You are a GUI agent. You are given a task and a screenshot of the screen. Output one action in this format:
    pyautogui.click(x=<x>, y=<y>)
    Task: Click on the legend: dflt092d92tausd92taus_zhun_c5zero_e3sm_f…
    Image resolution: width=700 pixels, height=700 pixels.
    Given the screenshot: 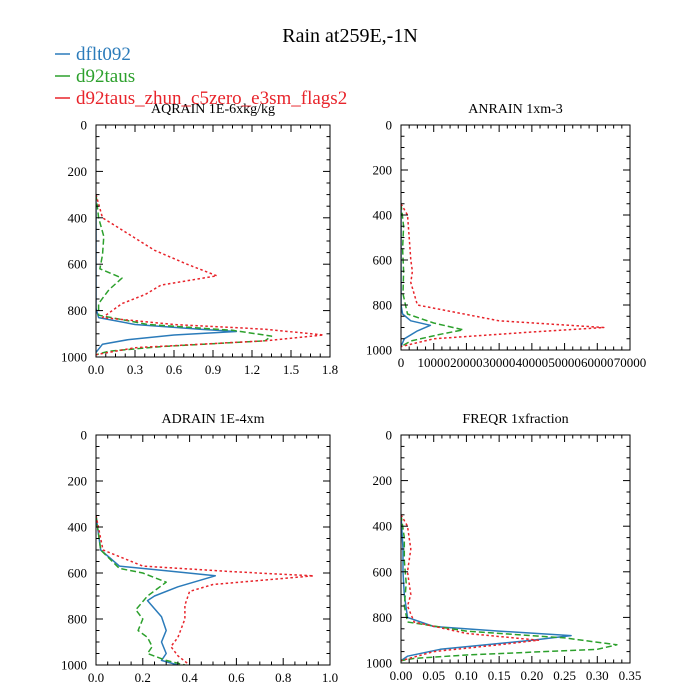 What is the action you would take?
    pyautogui.click(x=201, y=76)
    